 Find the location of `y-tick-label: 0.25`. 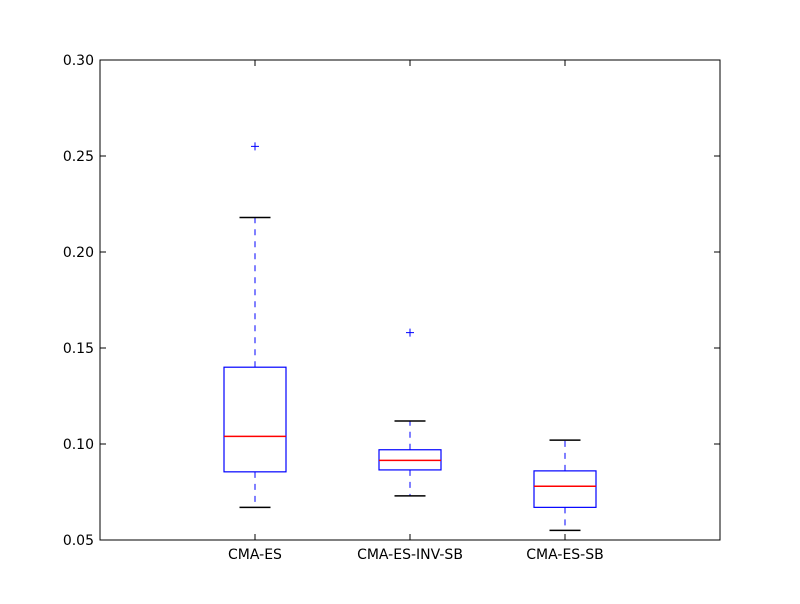

y-tick-label: 0.25 is located at coordinates (78, 157).